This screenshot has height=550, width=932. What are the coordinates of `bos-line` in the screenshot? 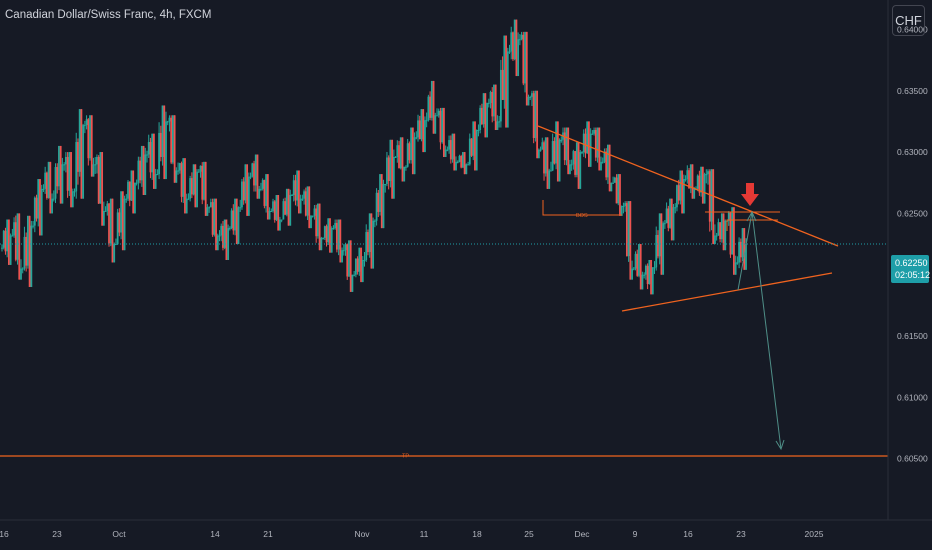 It's located at (582, 208).